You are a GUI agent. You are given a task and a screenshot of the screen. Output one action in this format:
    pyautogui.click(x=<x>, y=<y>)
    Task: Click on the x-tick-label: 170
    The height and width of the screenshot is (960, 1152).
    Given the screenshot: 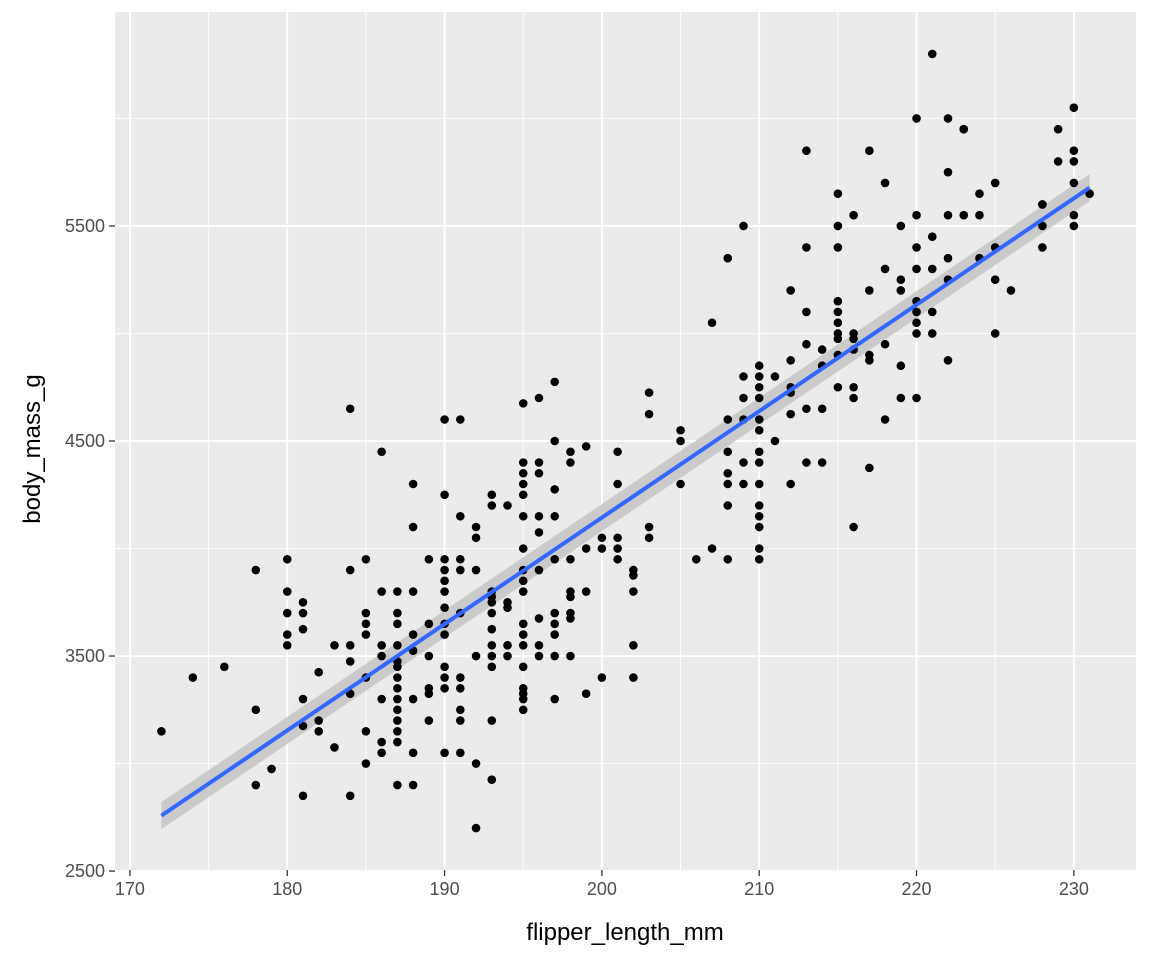 What is the action you would take?
    pyautogui.click(x=130, y=889)
    